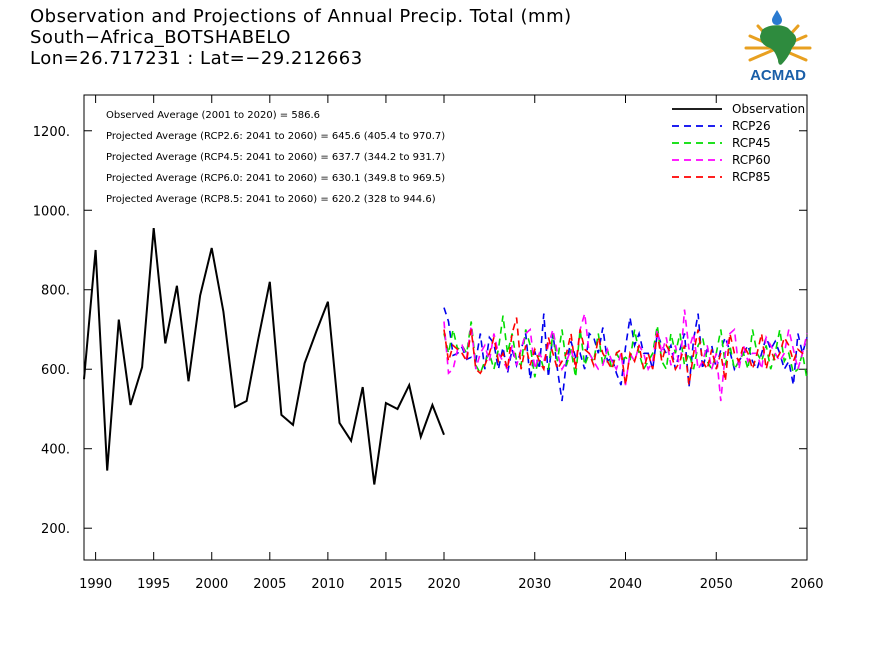  I want to click on x-tick-label: 2060, so click(806, 584).